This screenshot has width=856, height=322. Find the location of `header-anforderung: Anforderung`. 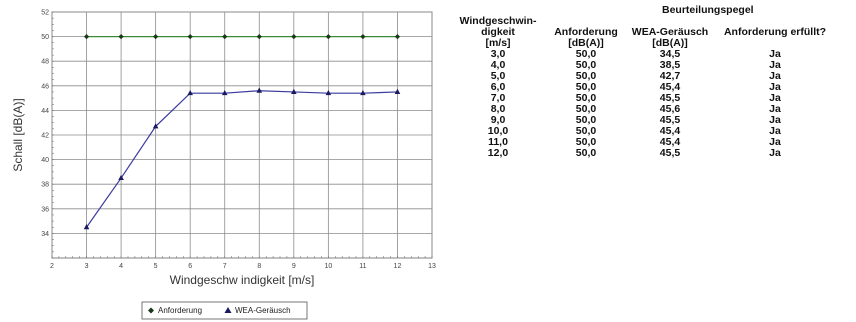

header-anforderung: Anforderung is located at coordinates (586, 32).